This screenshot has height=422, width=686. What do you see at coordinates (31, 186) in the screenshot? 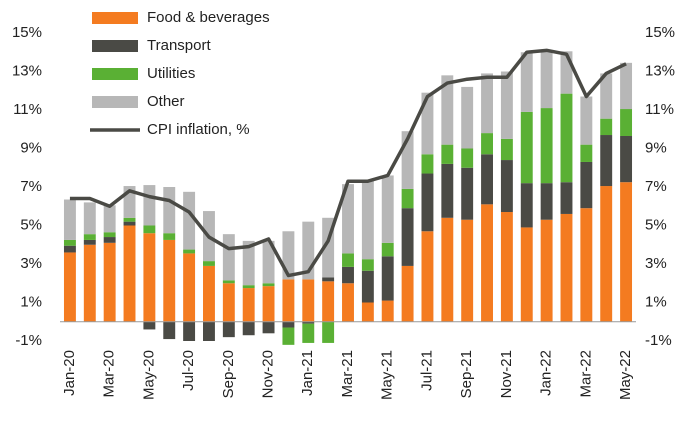
I see `y-tick-label: 7%` at bounding box center [31, 186].